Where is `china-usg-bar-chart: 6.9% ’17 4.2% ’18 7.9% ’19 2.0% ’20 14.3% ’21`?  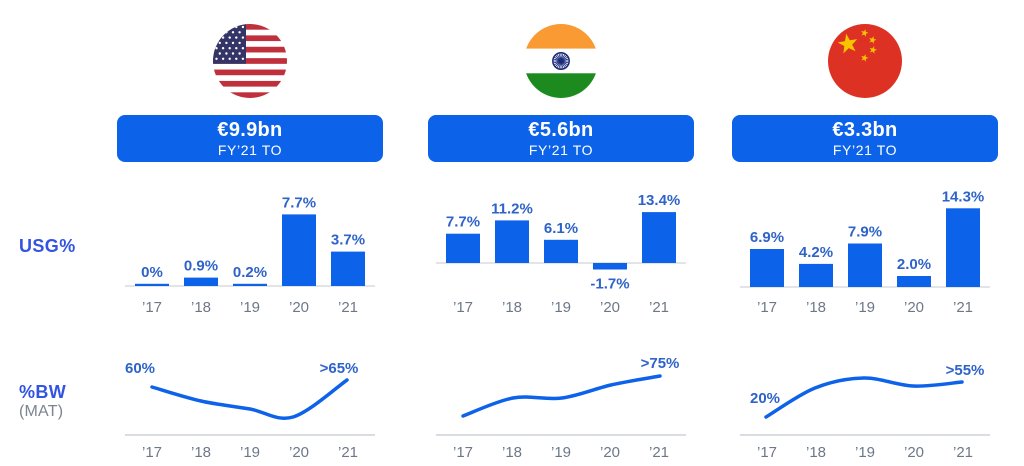 china-usg-bar-chart: 6.9% ’17 4.2% ’18 7.9% ’19 2.0% ’20 14.3% ’21 is located at coordinates (865, 252).